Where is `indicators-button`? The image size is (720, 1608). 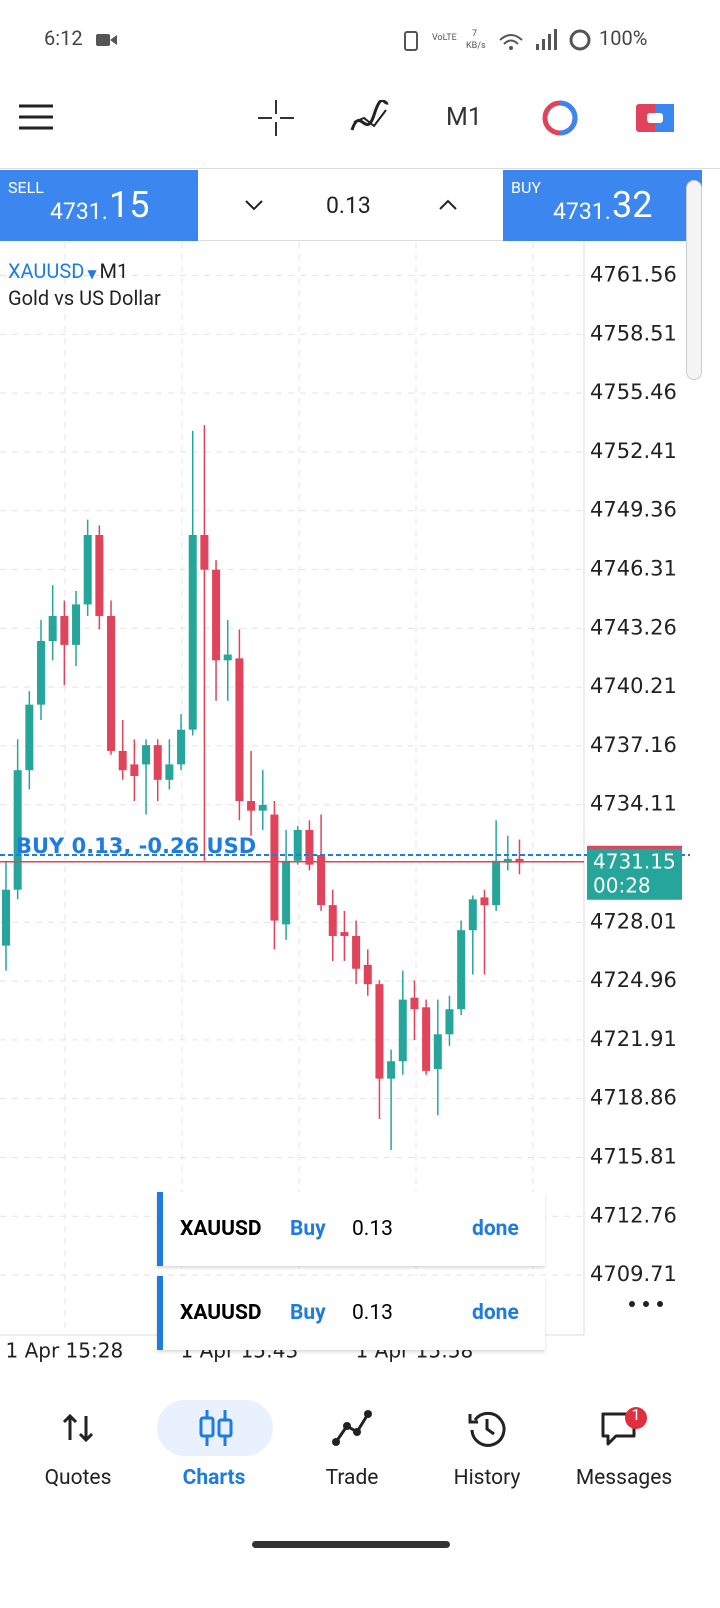
indicators-button is located at coordinates (370, 118).